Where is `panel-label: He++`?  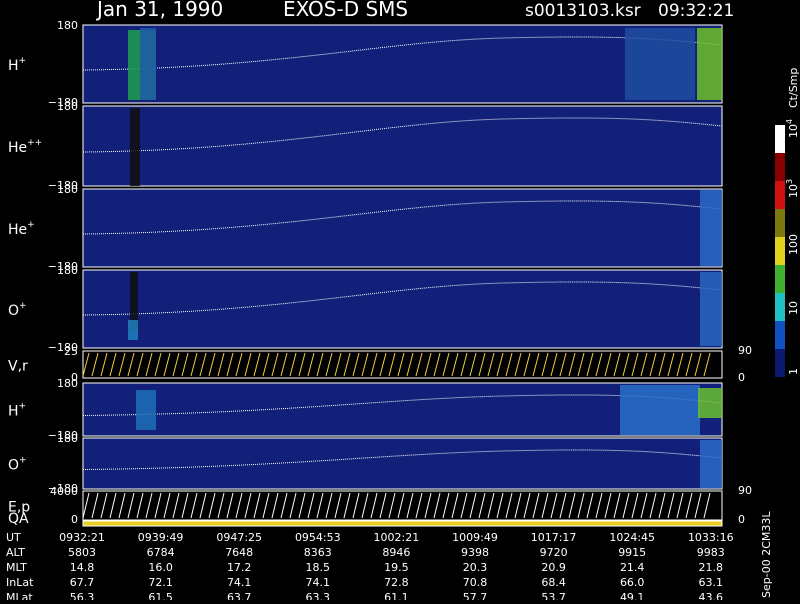 panel-label: He++ is located at coordinates (25, 147).